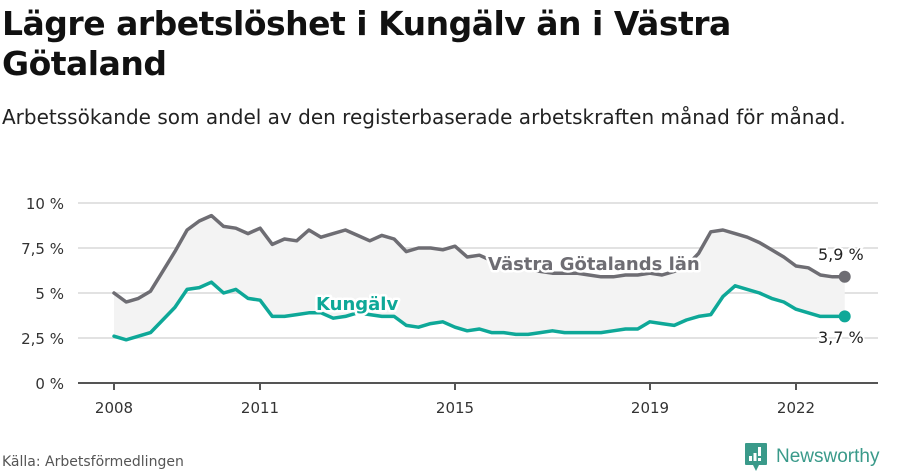  What do you see at coordinates (93, 462) in the screenshot?
I see `source-note: Källa: Arbetsförmedlingen` at bounding box center [93, 462].